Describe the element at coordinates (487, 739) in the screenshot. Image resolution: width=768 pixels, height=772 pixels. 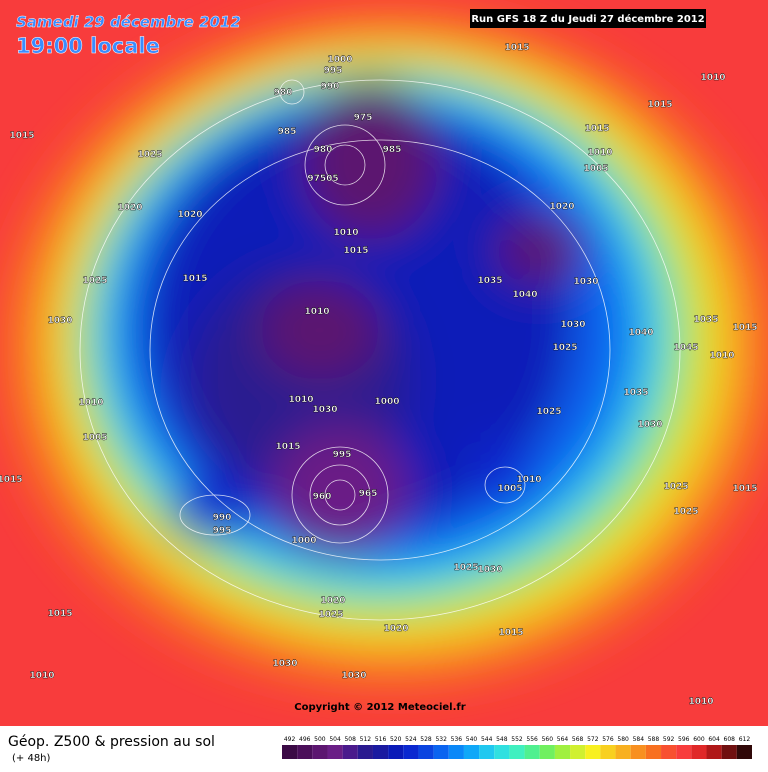
I see `colorbar-label: 544` at that location.